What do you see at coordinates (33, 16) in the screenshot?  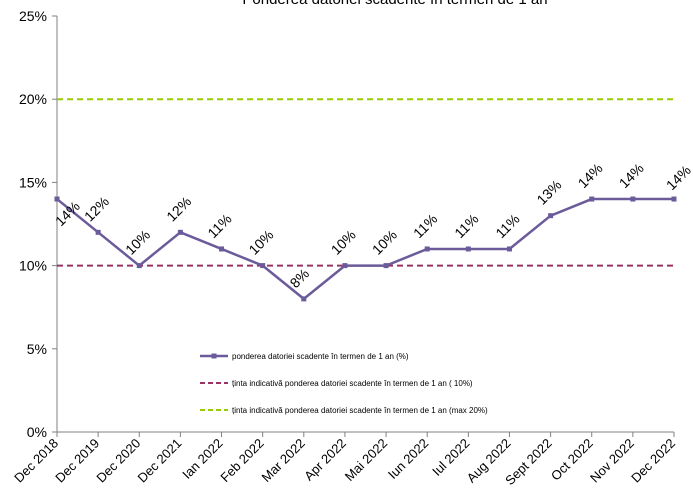 I see `y-tick-label: 25%` at bounding box center [33, 16].